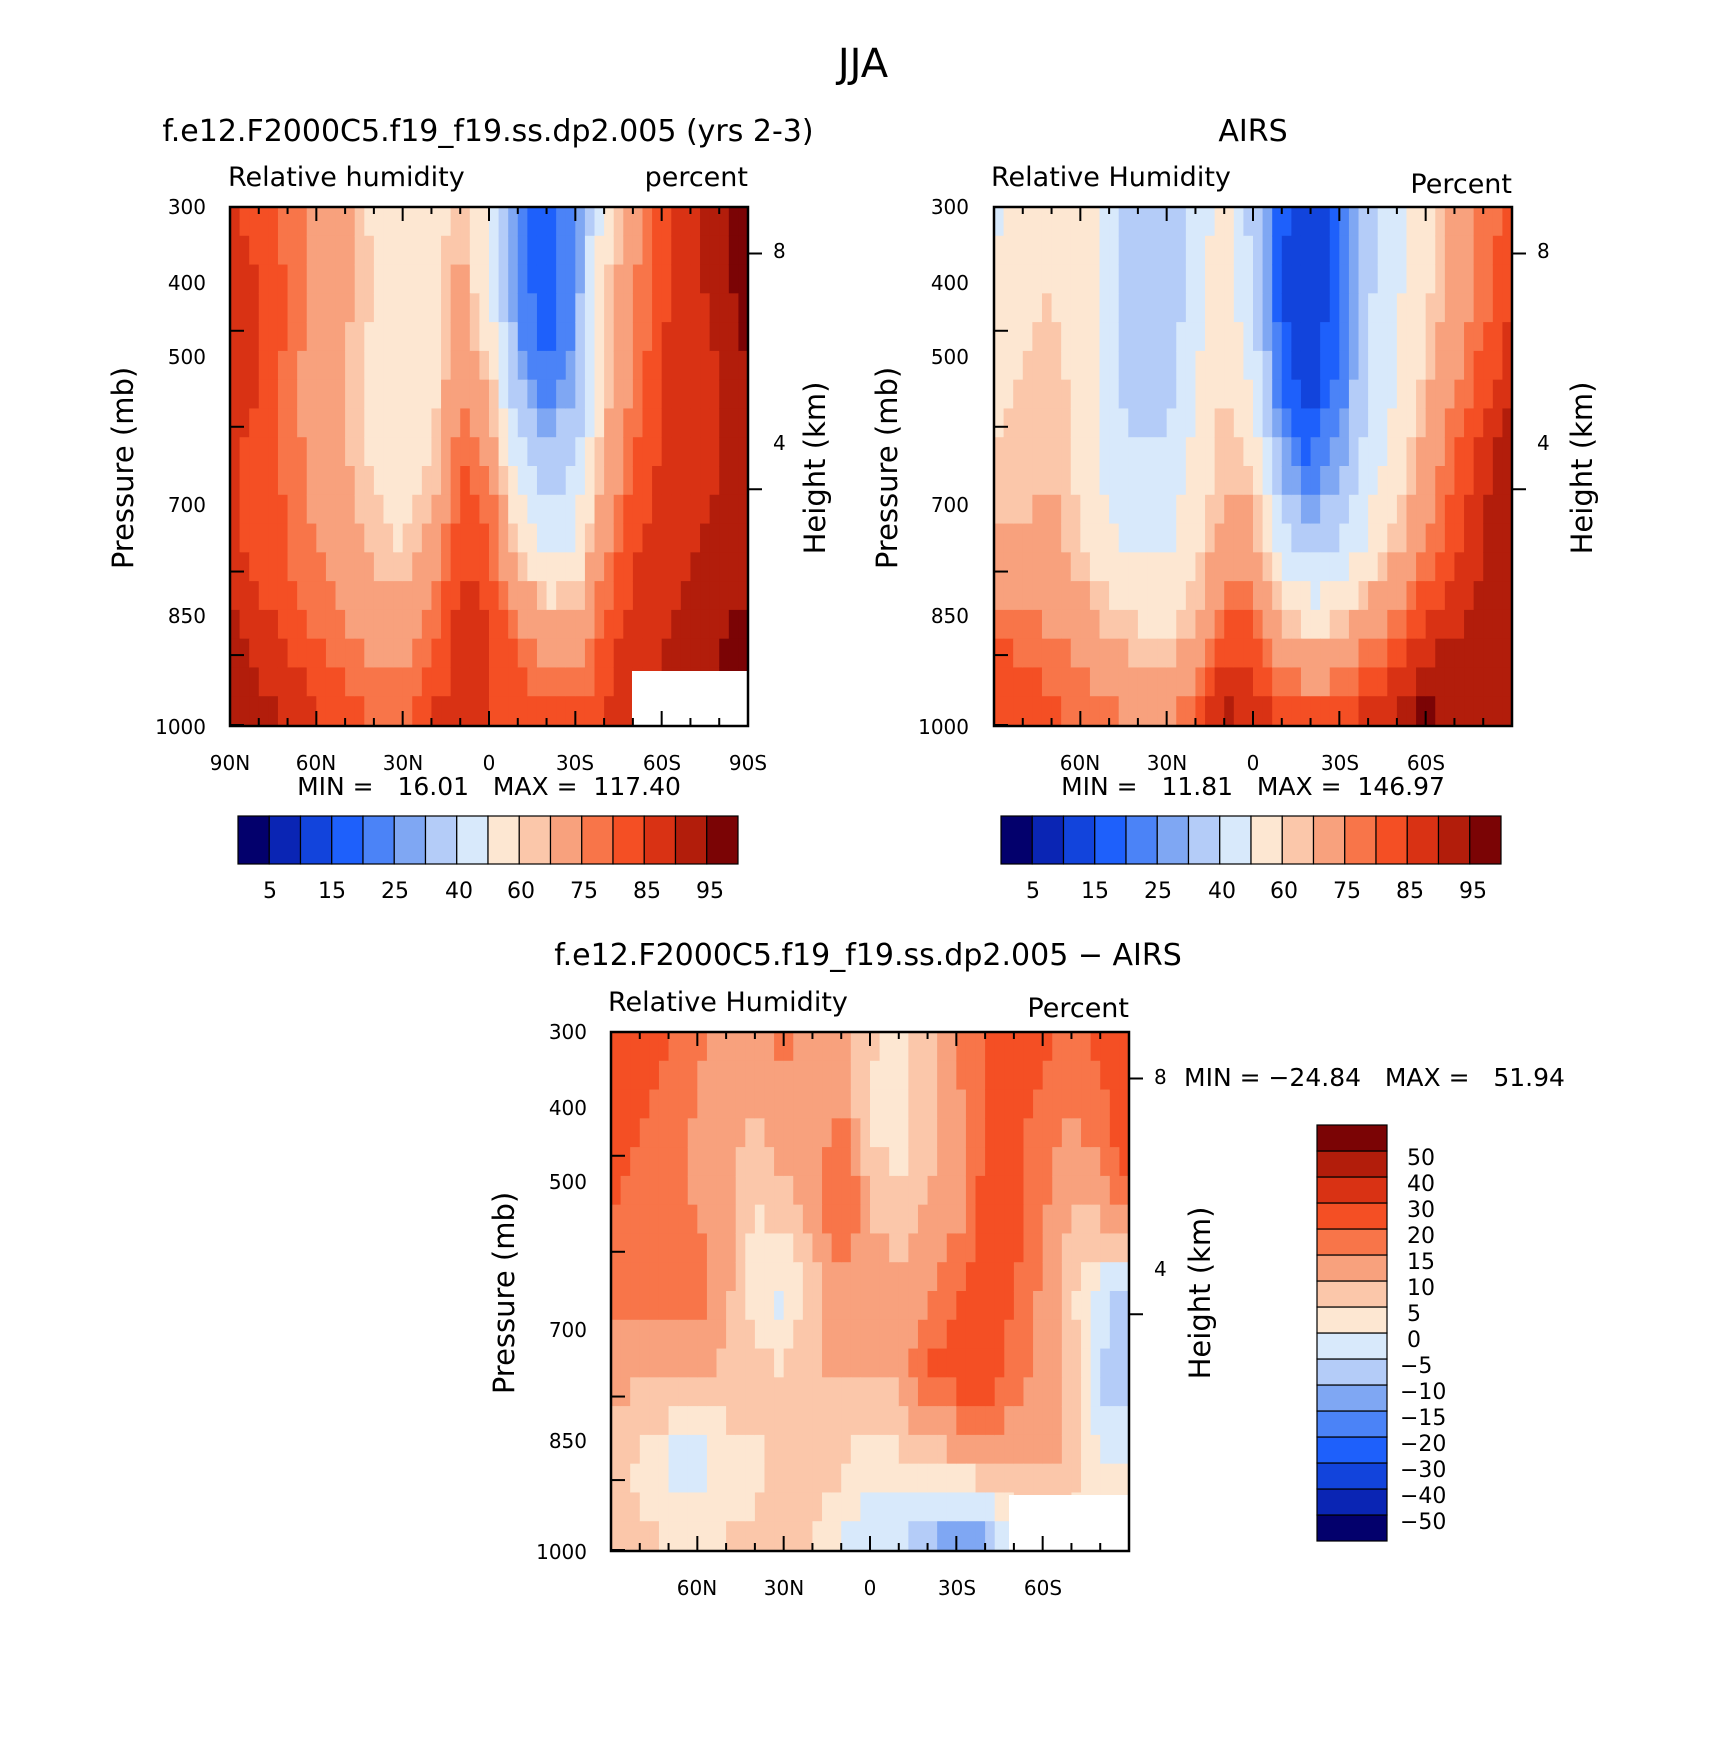 This screenshot has height=1747, width=1710. Describe the element at coordinates (1253, 786) in the screenshot. I see `min-max-text: MIN = 11.81 MAX = 146.97` at that location.